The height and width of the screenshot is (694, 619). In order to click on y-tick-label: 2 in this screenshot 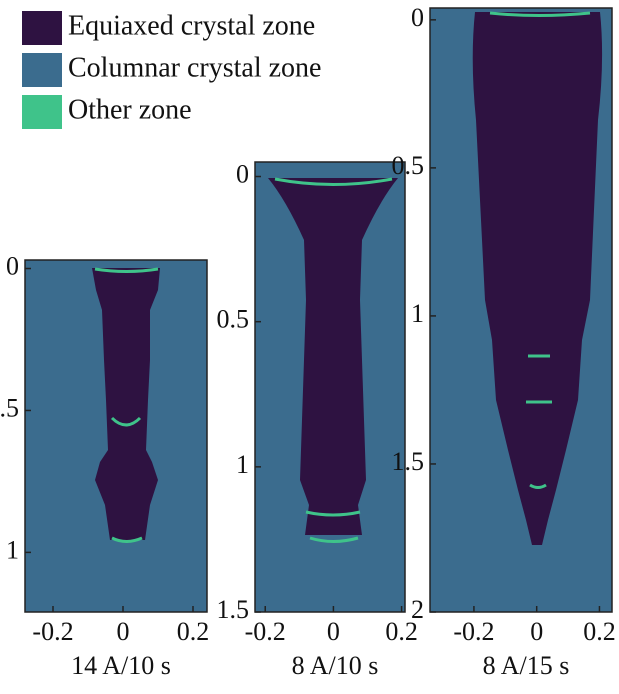, I will do `click(417, 609)`.